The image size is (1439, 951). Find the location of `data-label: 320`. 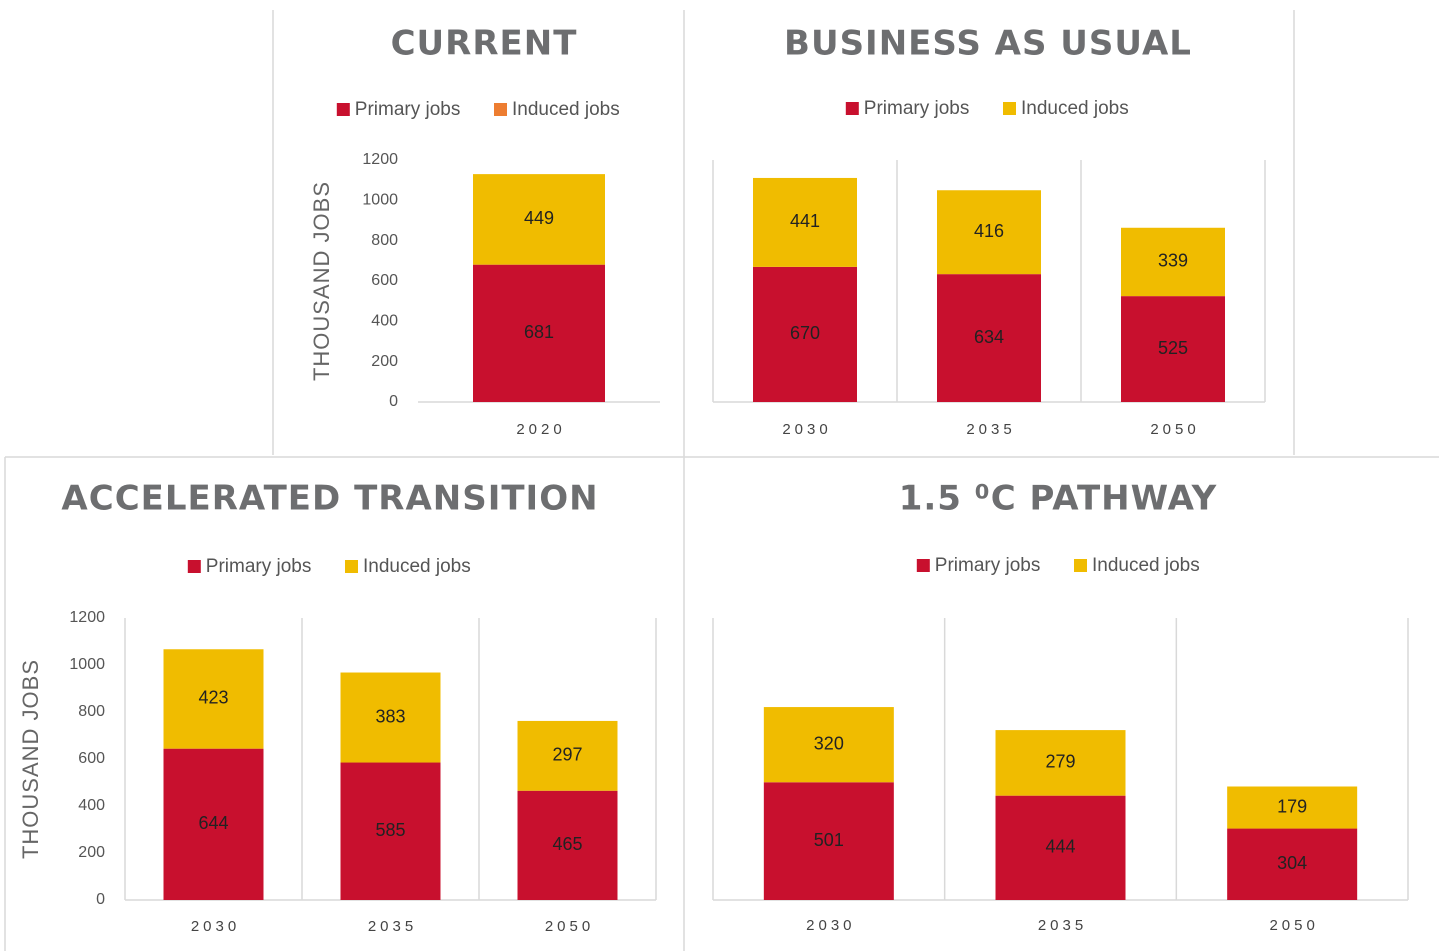

data-label: 320 is located at coordinates (829, 743).